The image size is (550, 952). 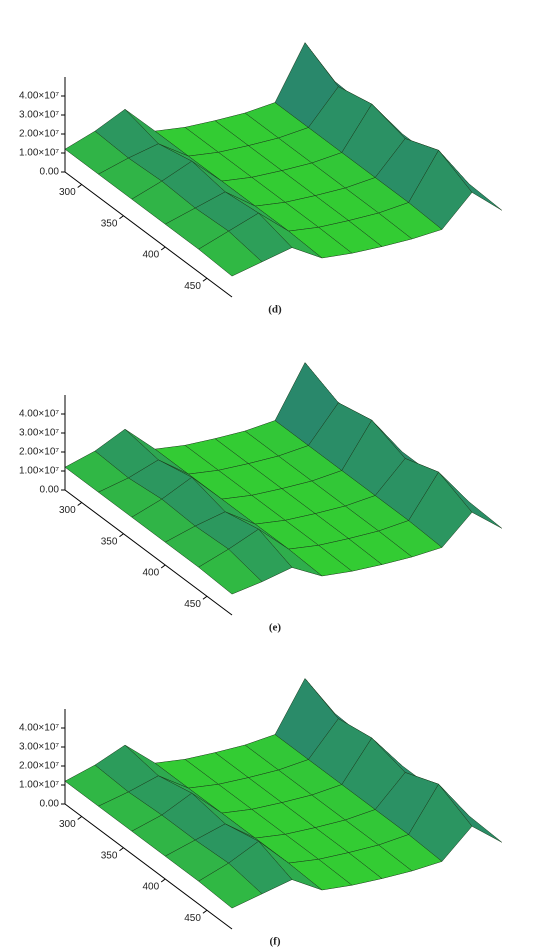 What do you see at coordinates (275, 628) in the screenshot?
I see `panel-label: (e)` at bounding box center [275, 628].